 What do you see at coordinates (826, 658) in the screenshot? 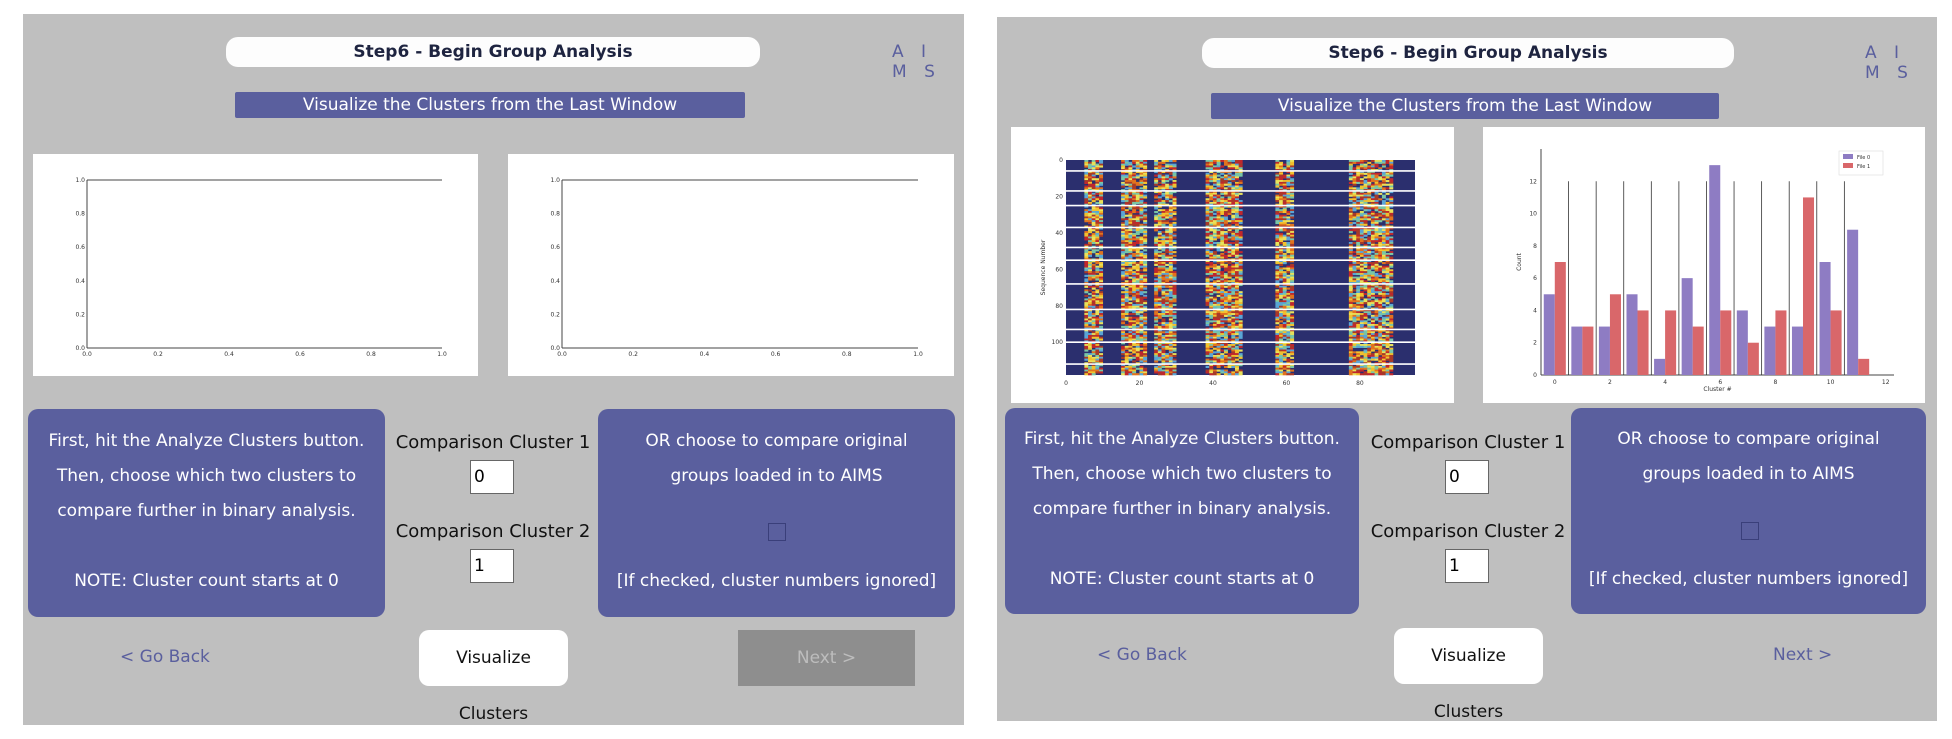
I see `next-button-disabled: Next >` at bounding box center [826, 658].